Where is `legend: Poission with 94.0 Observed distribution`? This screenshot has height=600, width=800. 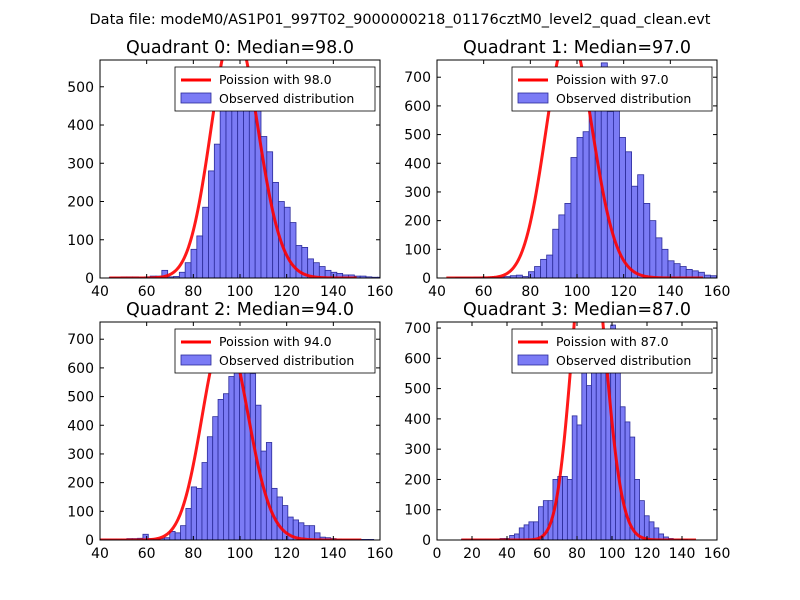
legend: Poission with 94.0 Observed distribution is located at coordinates (275, 351).